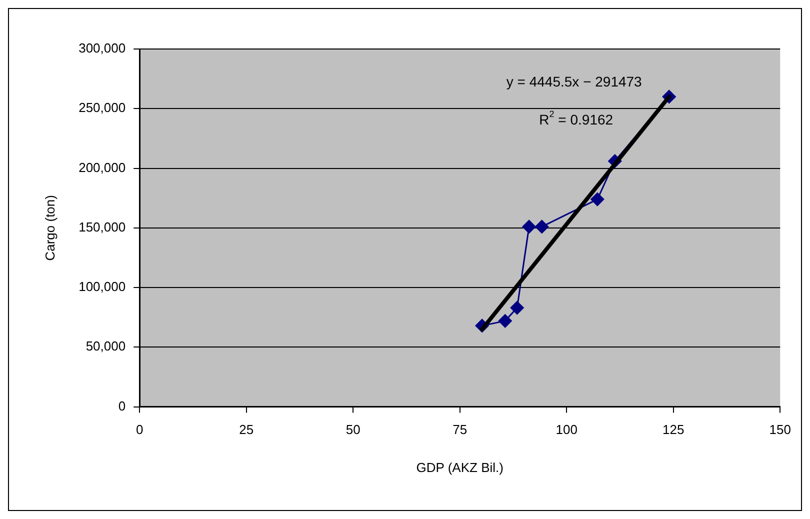  I want to click on y-axis-title: Cargo (ton), so click(50, 228).